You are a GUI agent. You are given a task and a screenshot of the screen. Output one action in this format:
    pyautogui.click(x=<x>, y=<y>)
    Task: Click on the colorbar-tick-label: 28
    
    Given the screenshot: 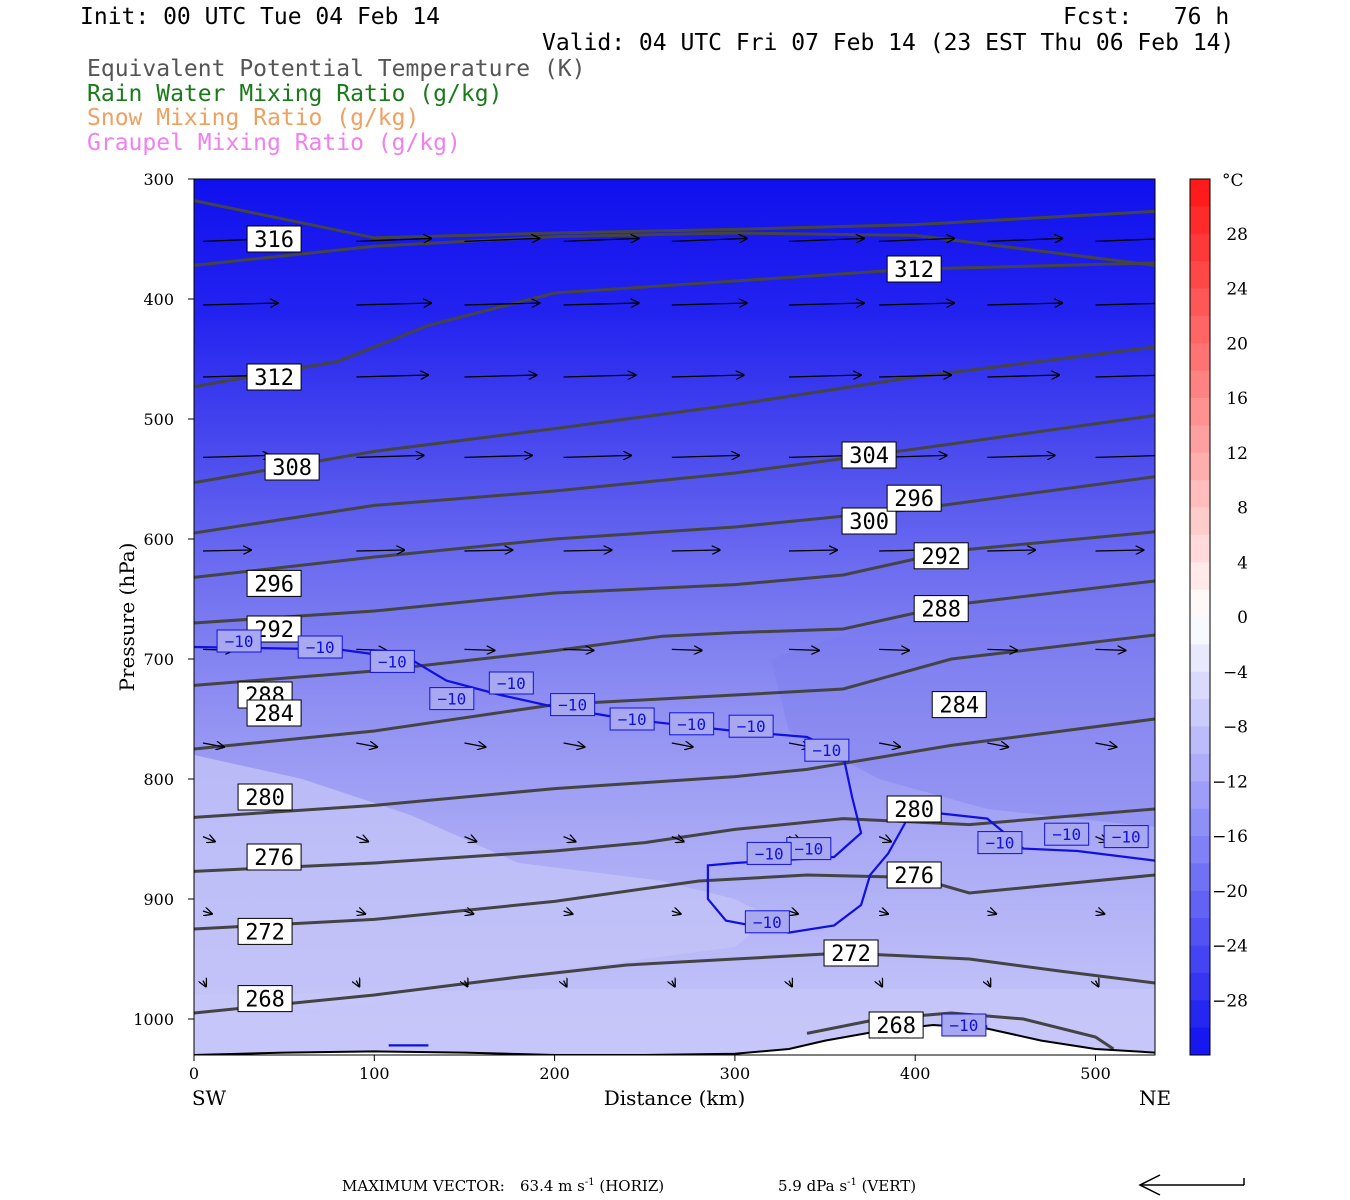 What is the action you would take?
    pyautogui.click(x=1237, y=235)
    